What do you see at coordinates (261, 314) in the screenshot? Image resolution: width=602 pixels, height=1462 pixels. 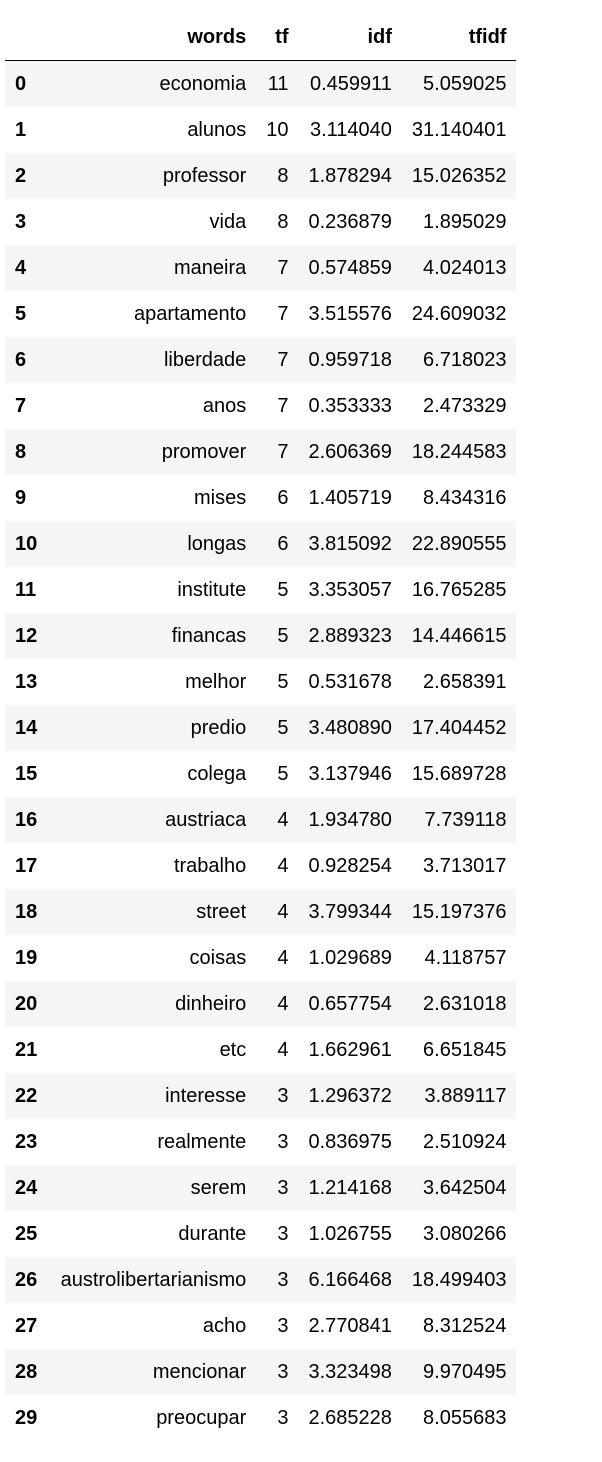 I see `table-row: 5 apartamento 7 3.515576 24.609032` at bounding box center [261, 314].